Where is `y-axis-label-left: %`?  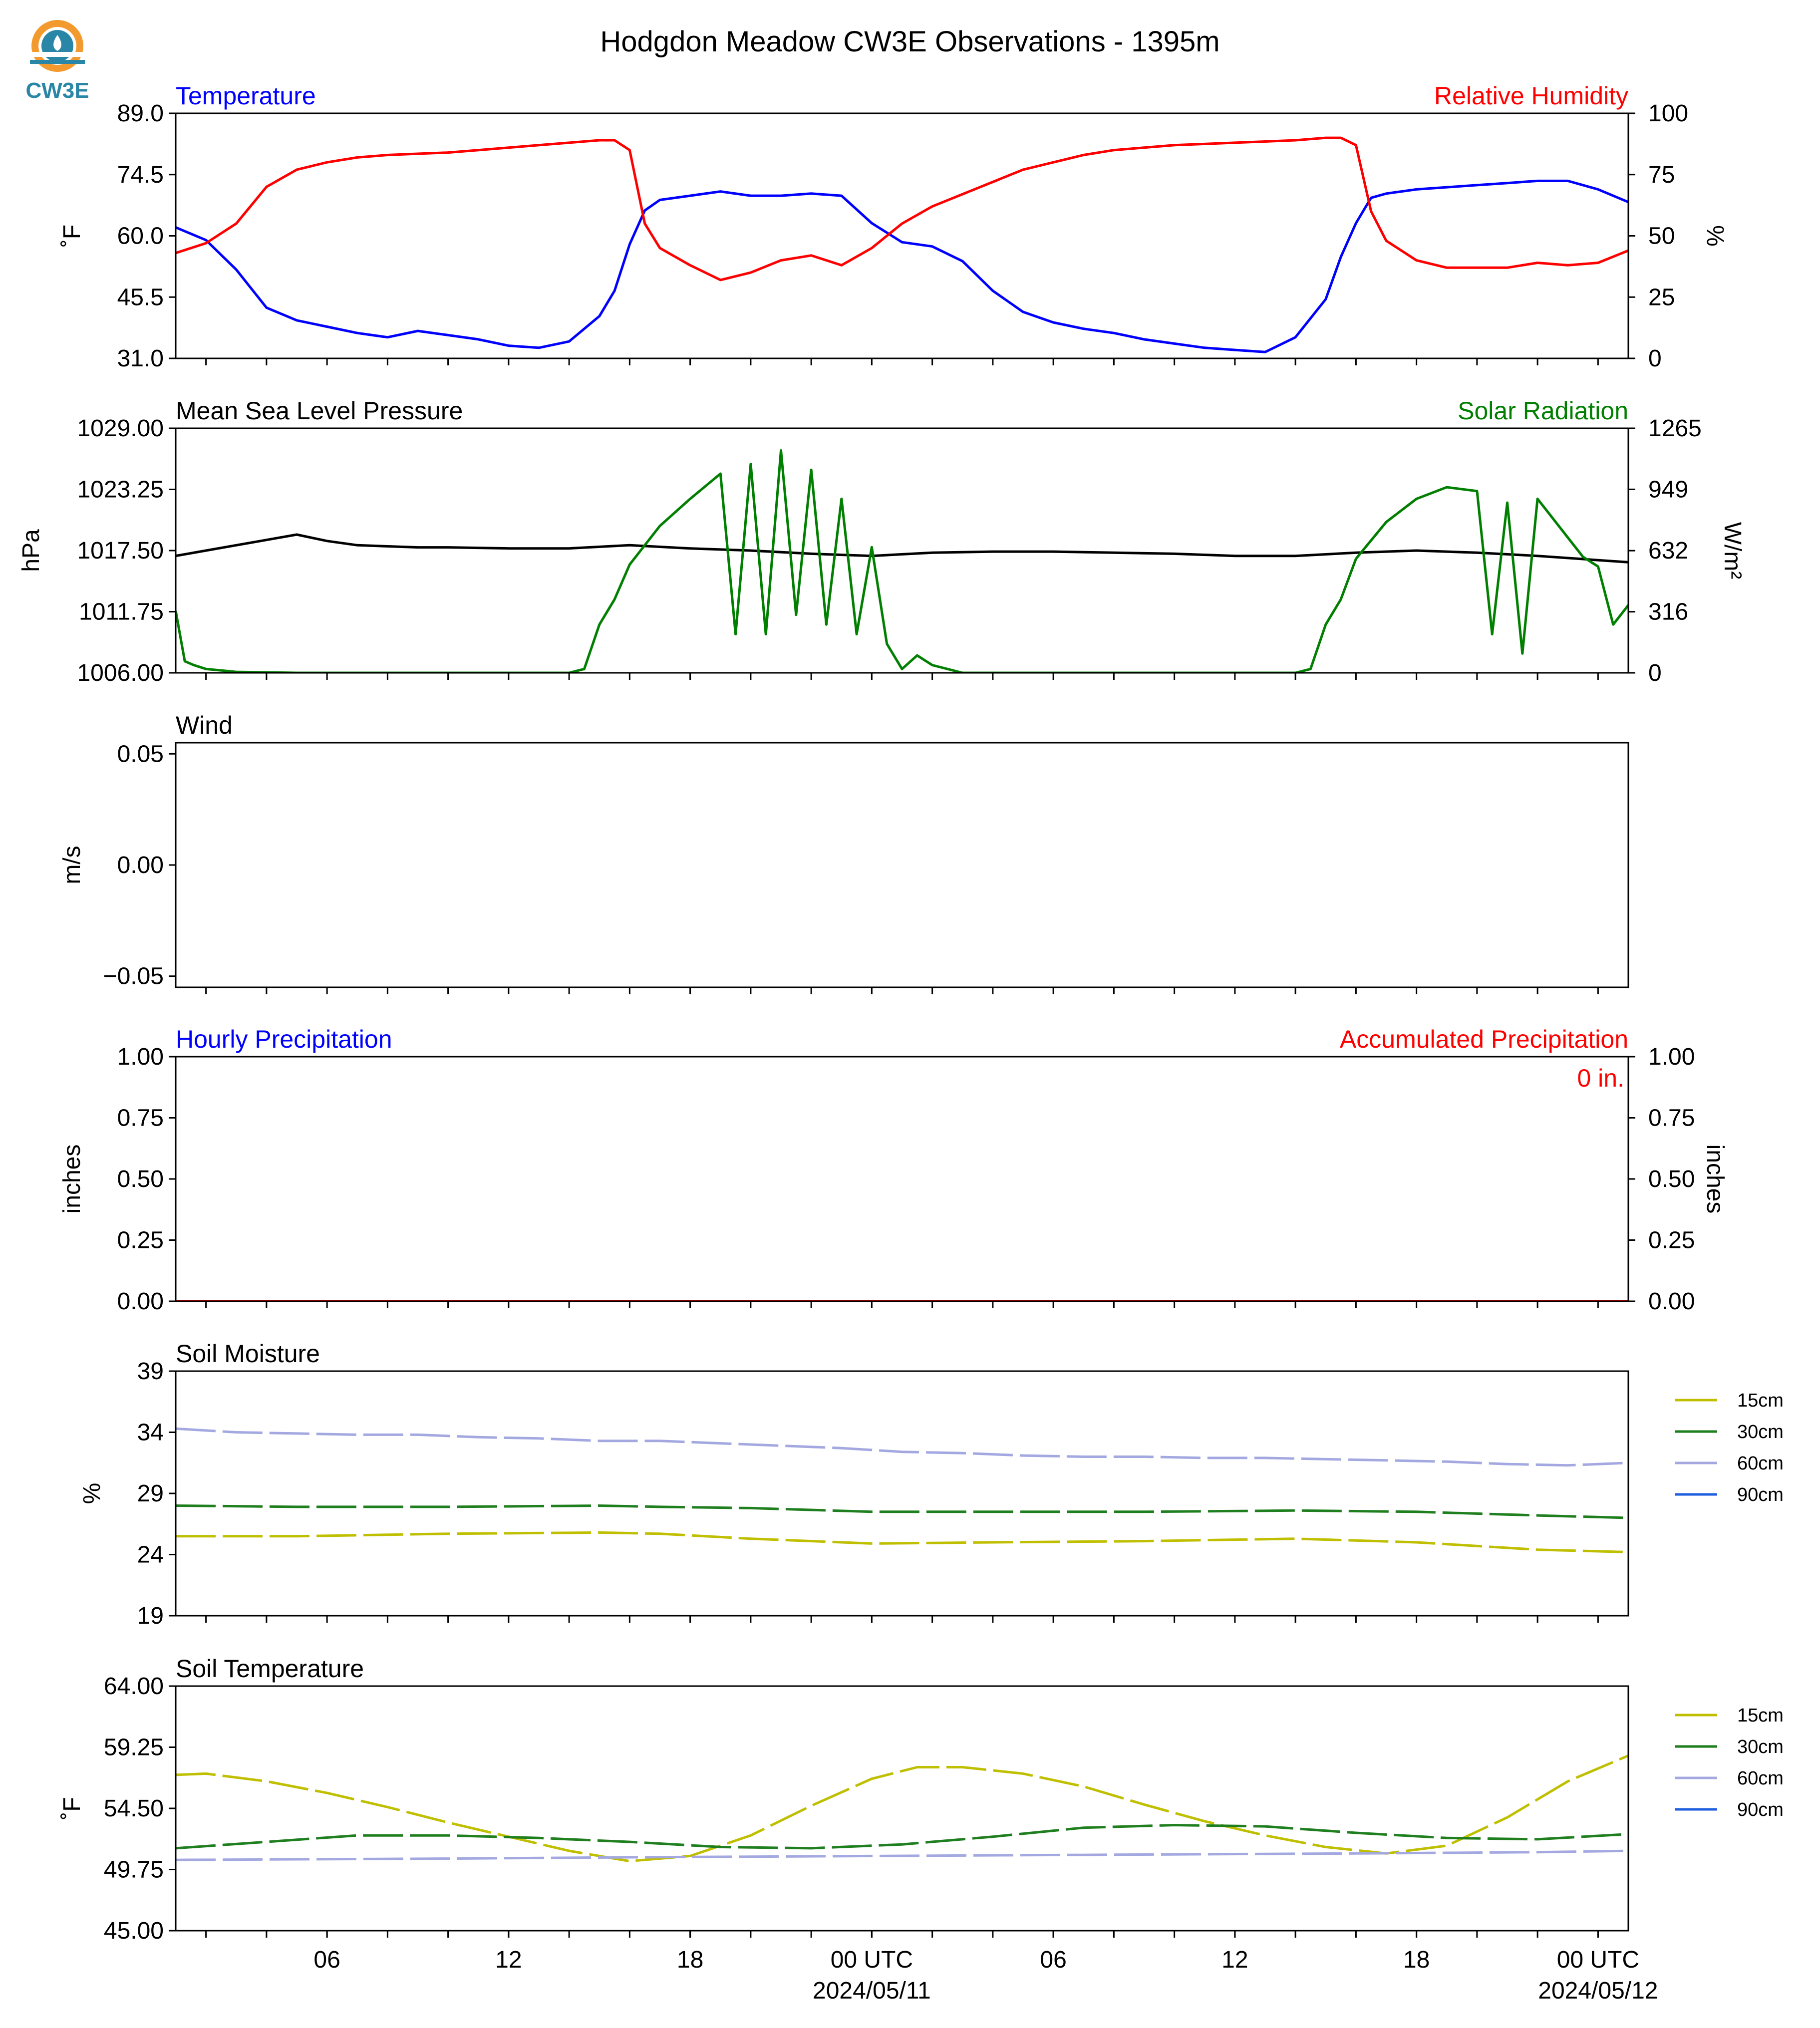 y-axis-label-left: % is located at coordinates (92, 1493).